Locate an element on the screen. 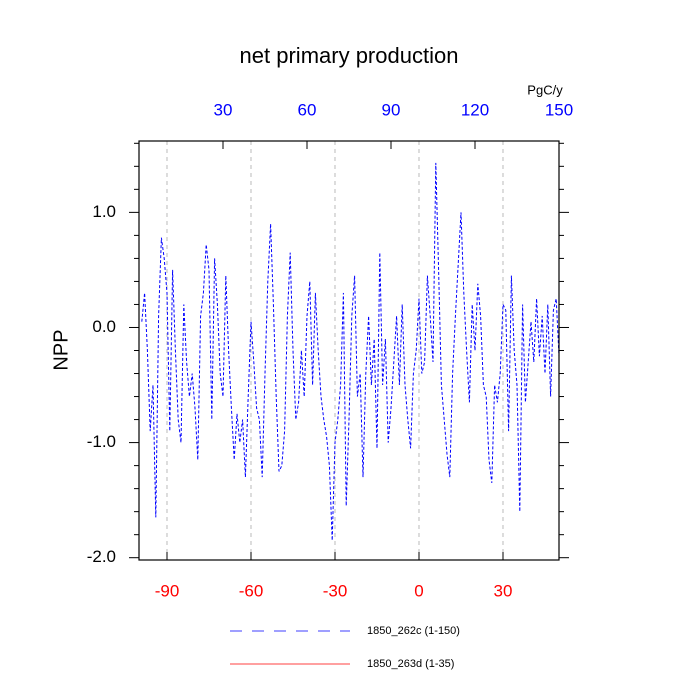 This screenshot has height=700, width=700. x-tick-label: 60 is located at coordinates (307, 109).